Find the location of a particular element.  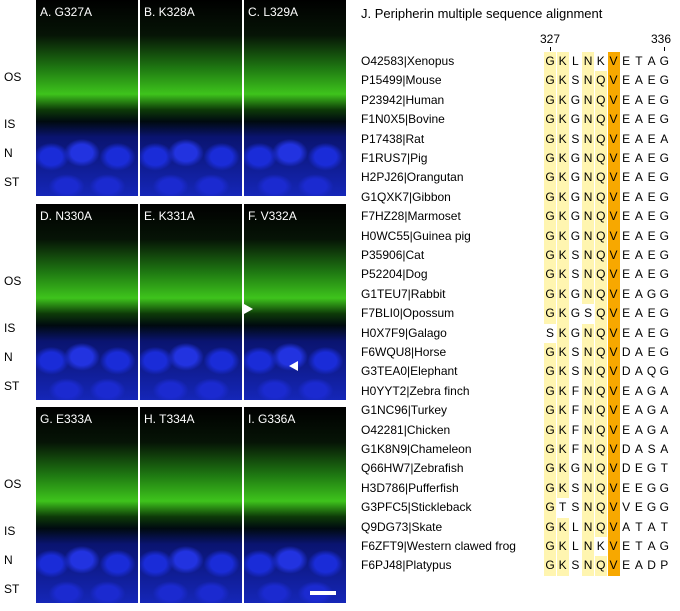

alignment-row: F6WQU8|Horse G K S N Q V D A E G is located at coordinates (516, 353).